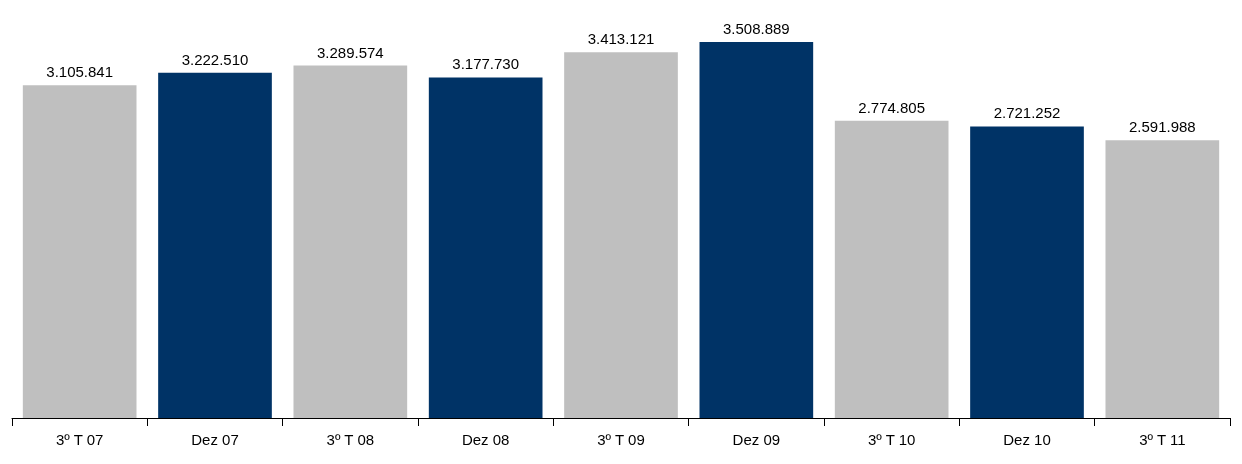  Describe the element at coordinates (80, 72) in the screenshot. I see `data-label: 3.105.841` at that location.